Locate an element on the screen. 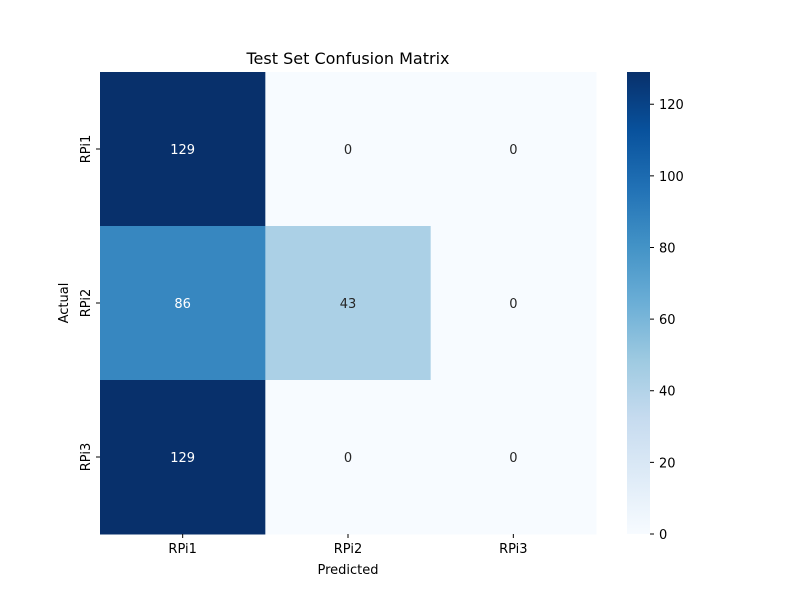 This screenshot has width=800, height=600. colorbar-tick-label: 60 is located at coordinates (667, 320).